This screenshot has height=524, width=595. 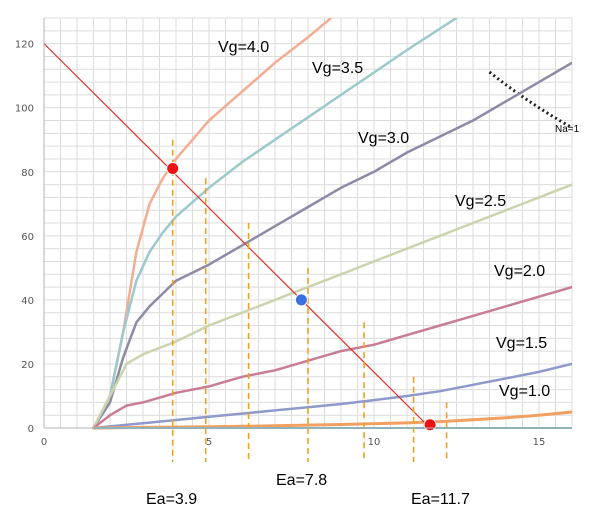 I want to click on y-tick-label: 100, so click(x=24, y=109).